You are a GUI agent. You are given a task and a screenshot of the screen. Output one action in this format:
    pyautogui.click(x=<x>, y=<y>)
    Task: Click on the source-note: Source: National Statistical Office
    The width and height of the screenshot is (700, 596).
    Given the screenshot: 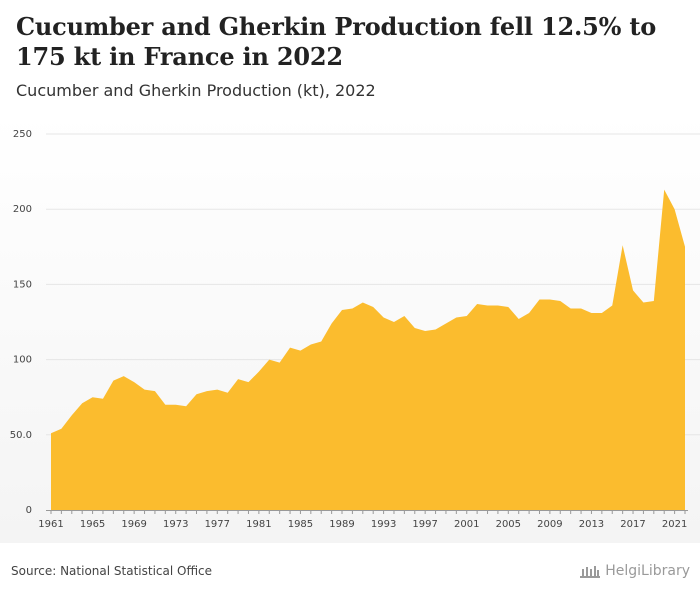 What is the action you would take?
    pyautogui.click(x=112, y=571)
    